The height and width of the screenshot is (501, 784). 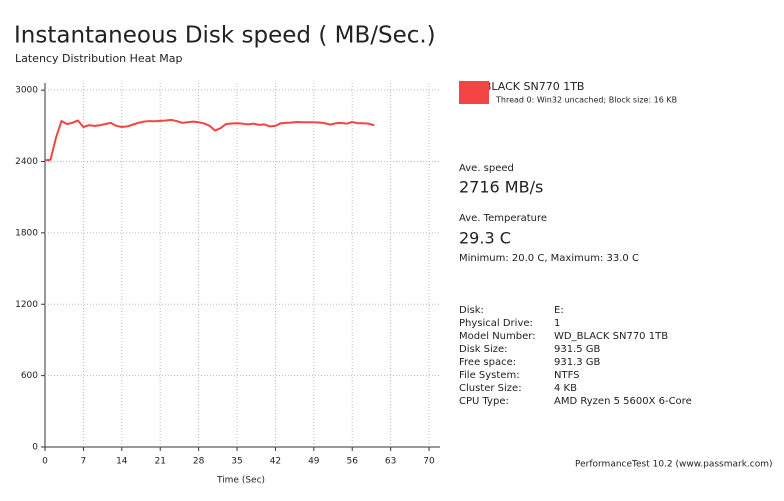 What do you see at coordinates (486, 168) in the screenshot?
I see `stat-label: Ave. speed` at bounding box center [486, 168].